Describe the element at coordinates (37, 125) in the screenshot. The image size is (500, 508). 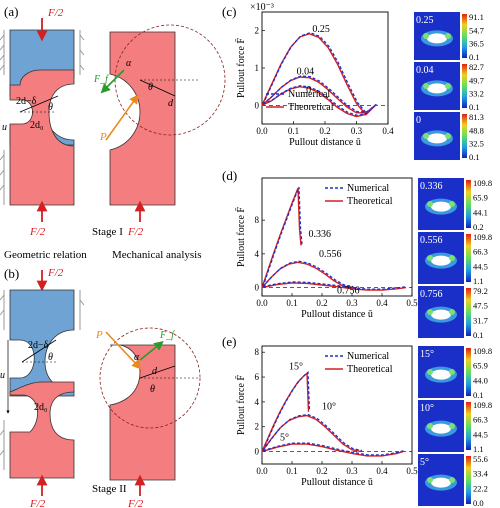
I see `dim-2d0: 2d₀` at that location.